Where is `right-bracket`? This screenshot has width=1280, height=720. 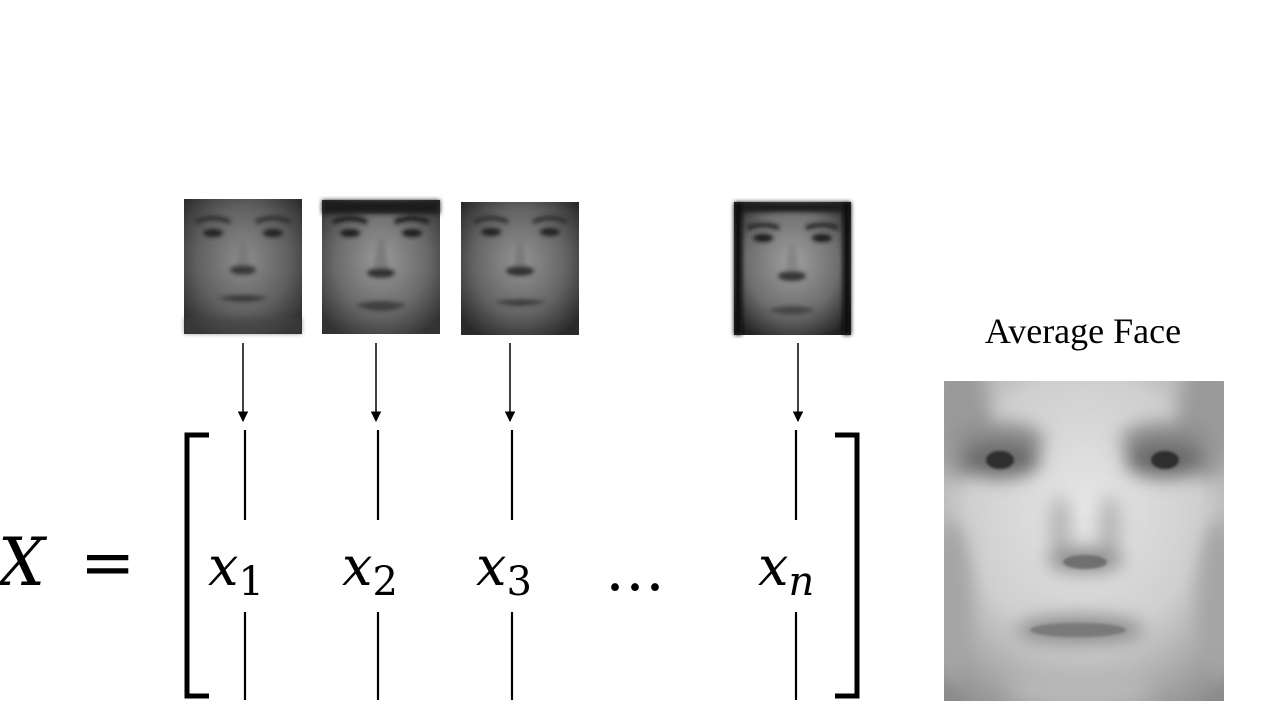
right-bracket is located at coordinates (847, 565).